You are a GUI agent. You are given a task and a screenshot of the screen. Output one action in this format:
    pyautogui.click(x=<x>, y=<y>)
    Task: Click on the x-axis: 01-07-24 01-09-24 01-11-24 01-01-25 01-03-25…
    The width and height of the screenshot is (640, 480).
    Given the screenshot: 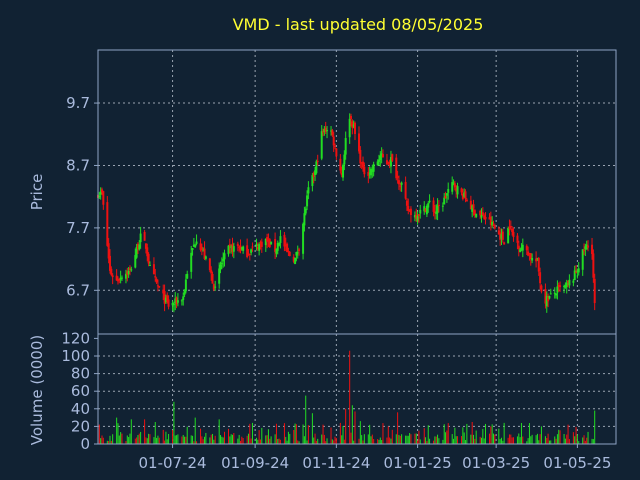 What is the action you would take?
    pyautogui.click(x=375, y=458)
    